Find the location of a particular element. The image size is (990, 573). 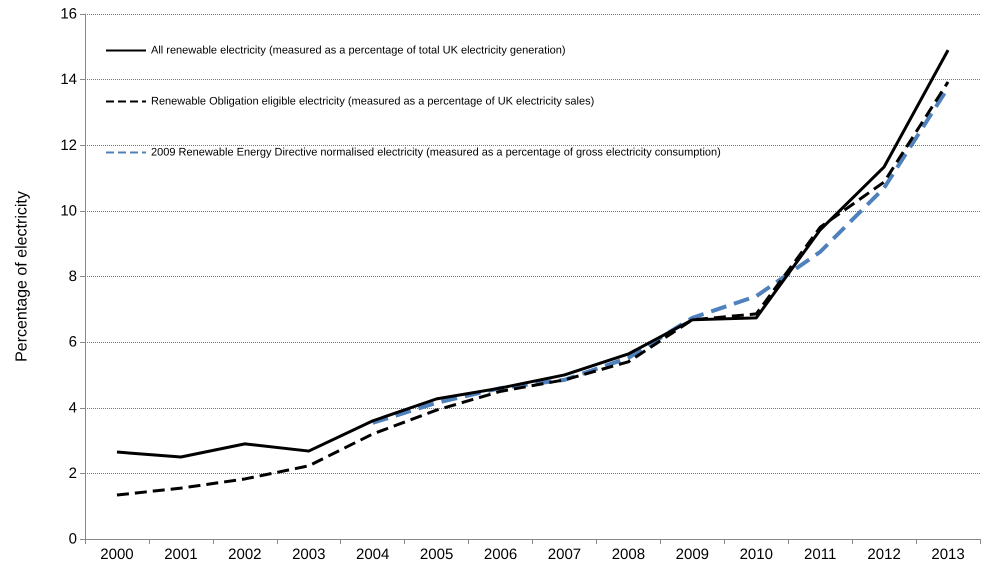

y-tick-label: 4 is located at coordinates (72, 407).